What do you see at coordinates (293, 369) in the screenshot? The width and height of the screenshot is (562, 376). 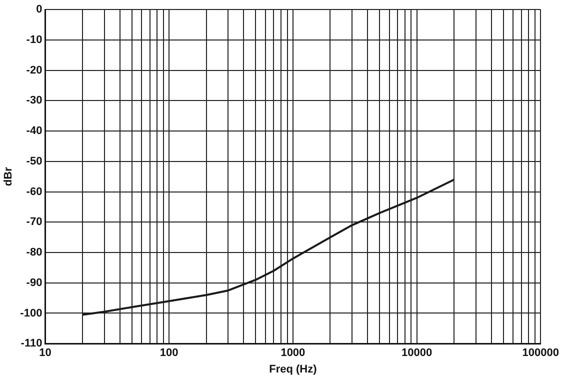 I see `x-axis-title: Freq (Hz)` at bounding box center [293, 369].